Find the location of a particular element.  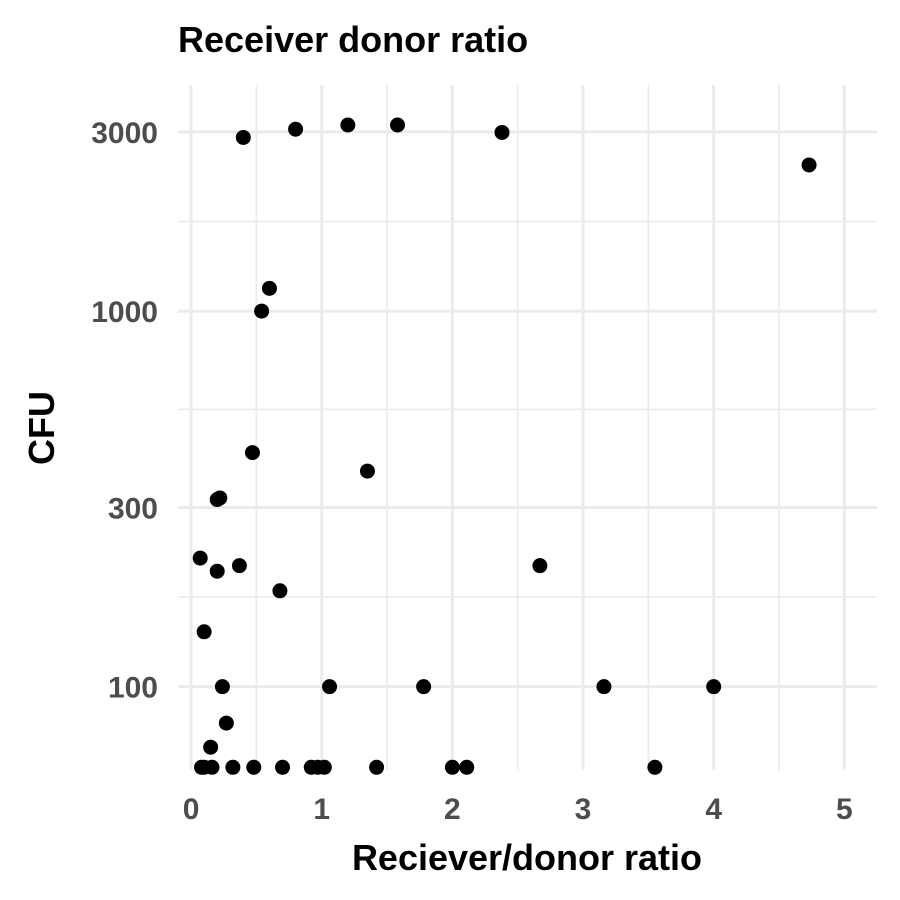

x-tick-label: 4 is located at coordinates (713, 809).